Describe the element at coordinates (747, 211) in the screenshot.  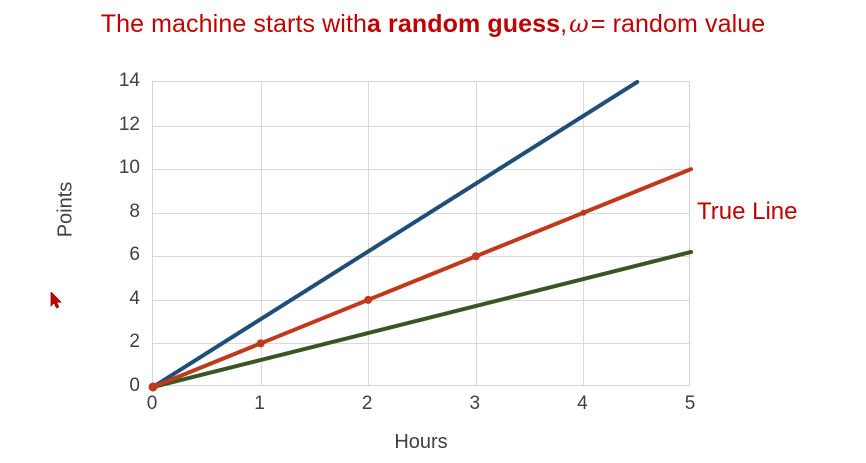
I see `true-line-annotation: True Line` at that location.